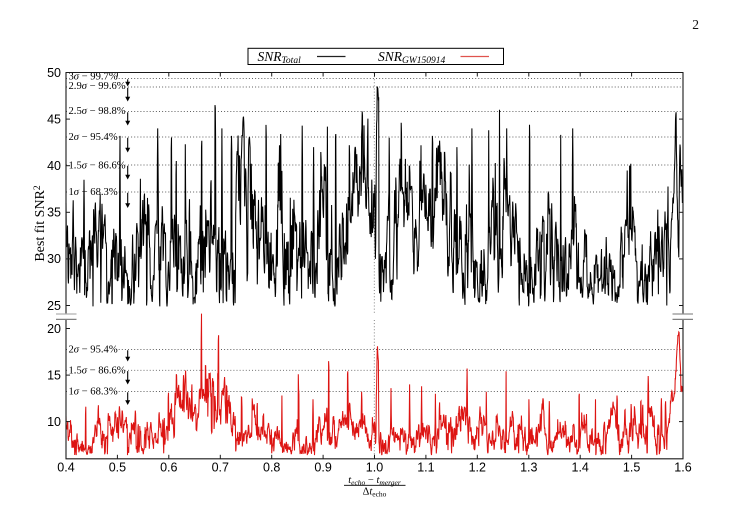  What do you see at coordinates (168, 468) in the screenshot?
I see `svg-text: 0.6` at bounding box center [168, 468].